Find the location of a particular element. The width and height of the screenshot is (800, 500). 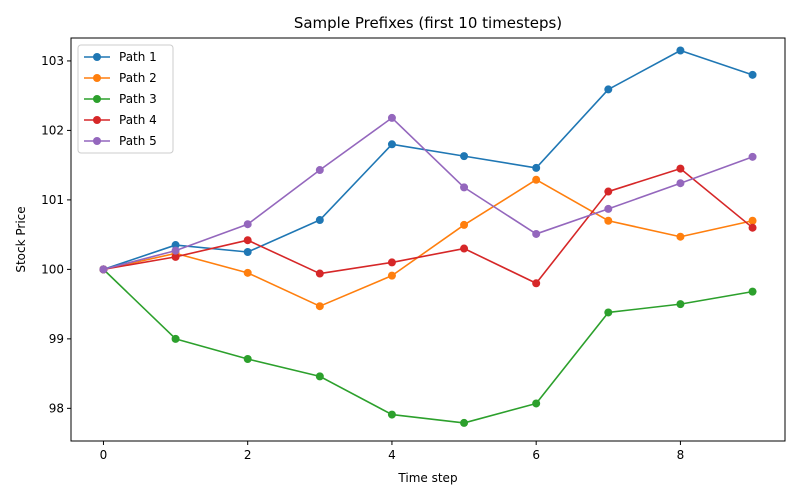

x-tick-label: 4 is located at coordinates (392, 455).